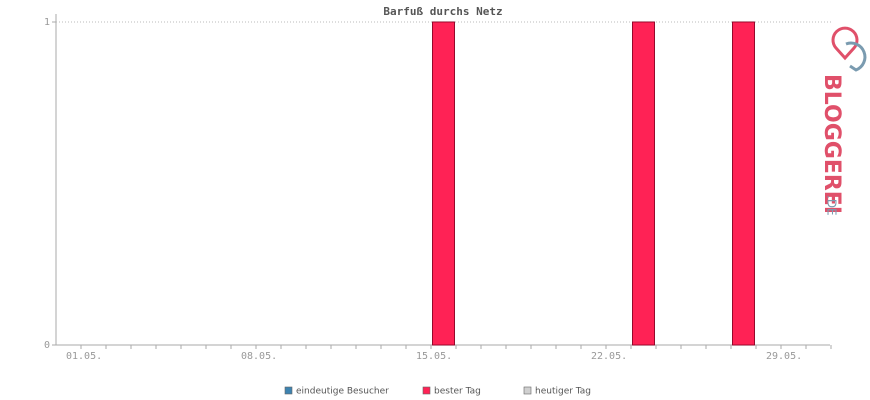 The width and height of the screenshot is (870, 400). Describe the element at coordinates (442, 11) in the screenshot. I see `chart-title: Barfuß durchs Netz` at that location.